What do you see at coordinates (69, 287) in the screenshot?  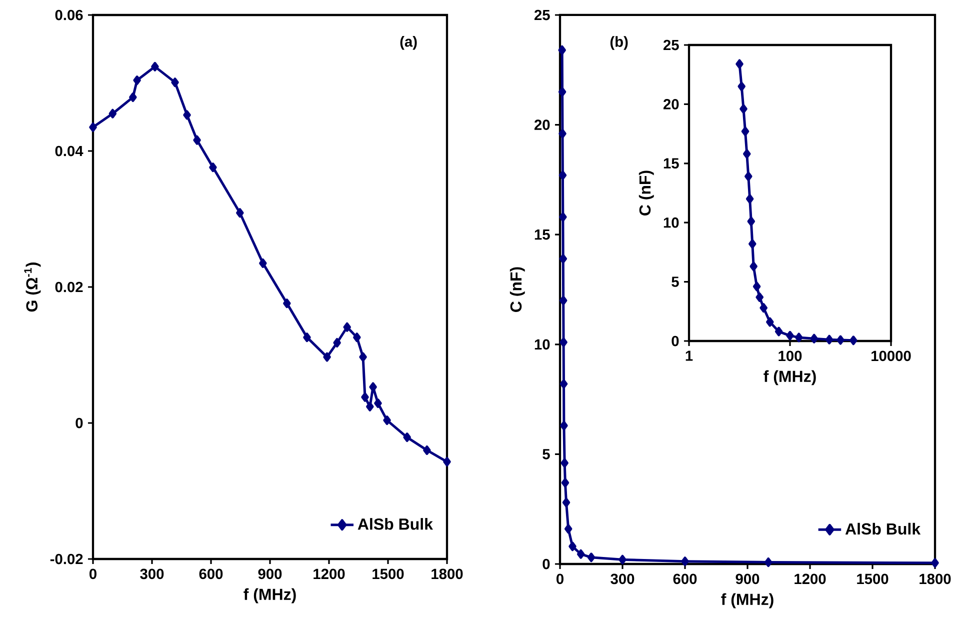 I see `y-tick-label: 0.02` at bounding box center [69, 287].